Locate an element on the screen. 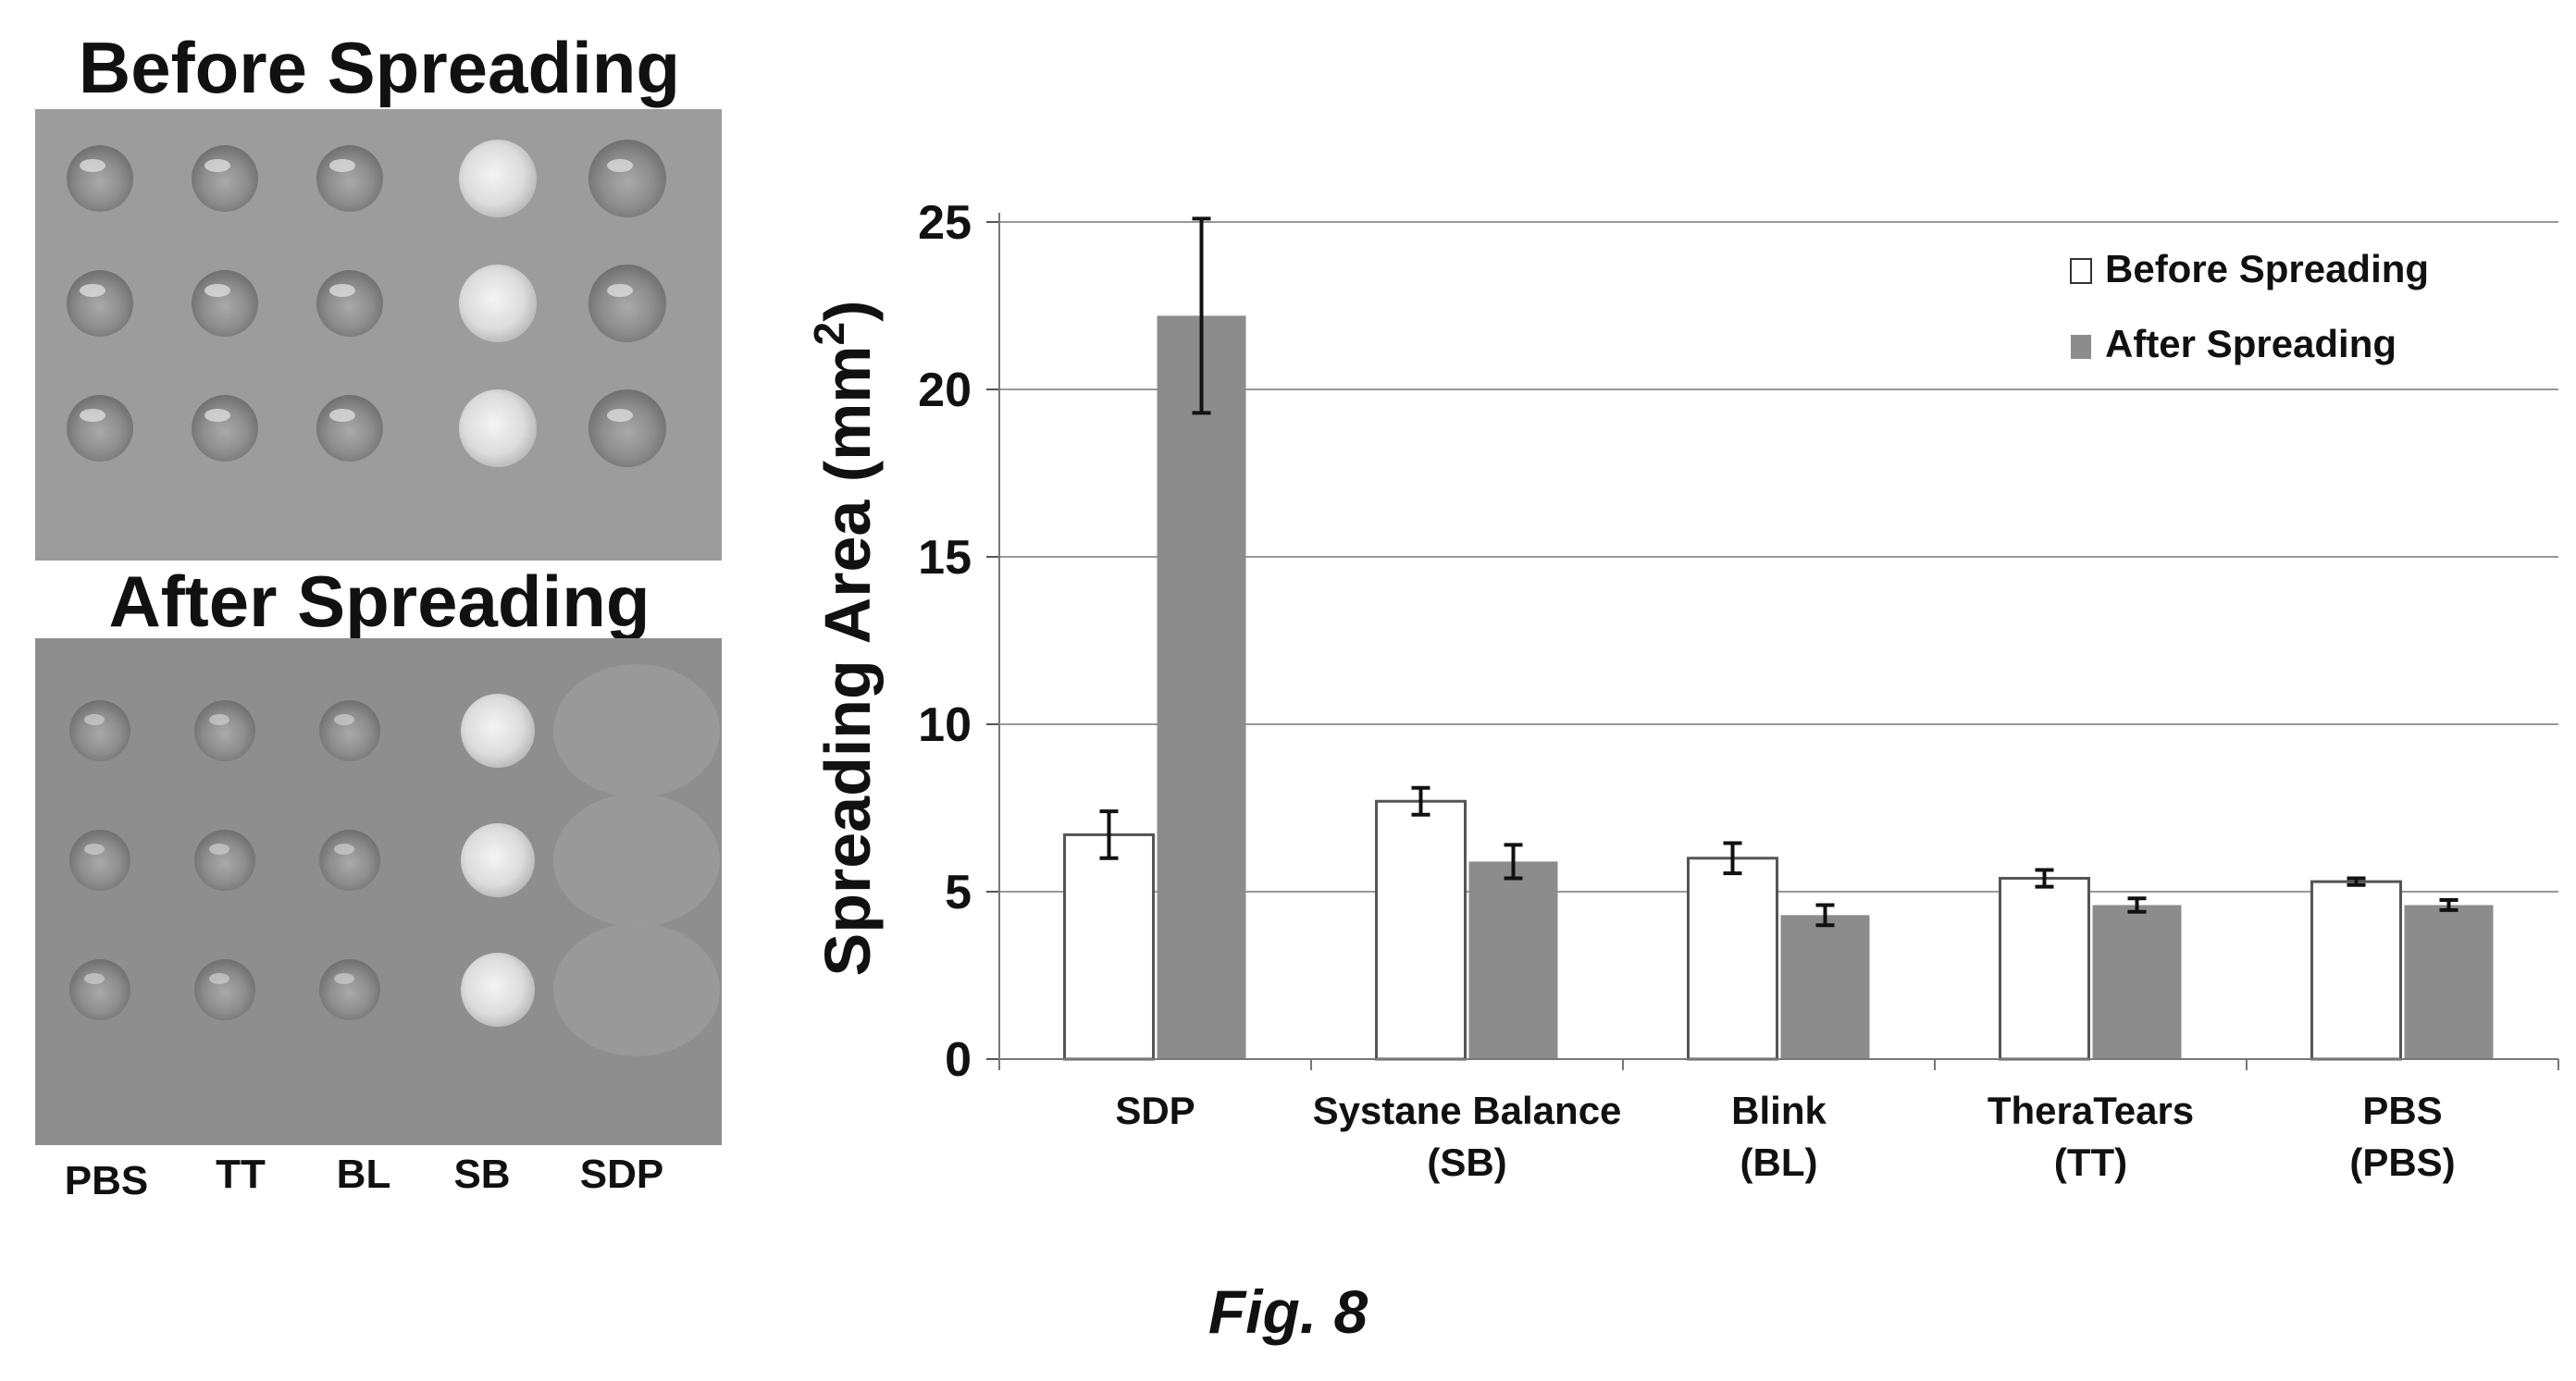  x-tick-label: (TT) is located at coordinates (2091, 1163).